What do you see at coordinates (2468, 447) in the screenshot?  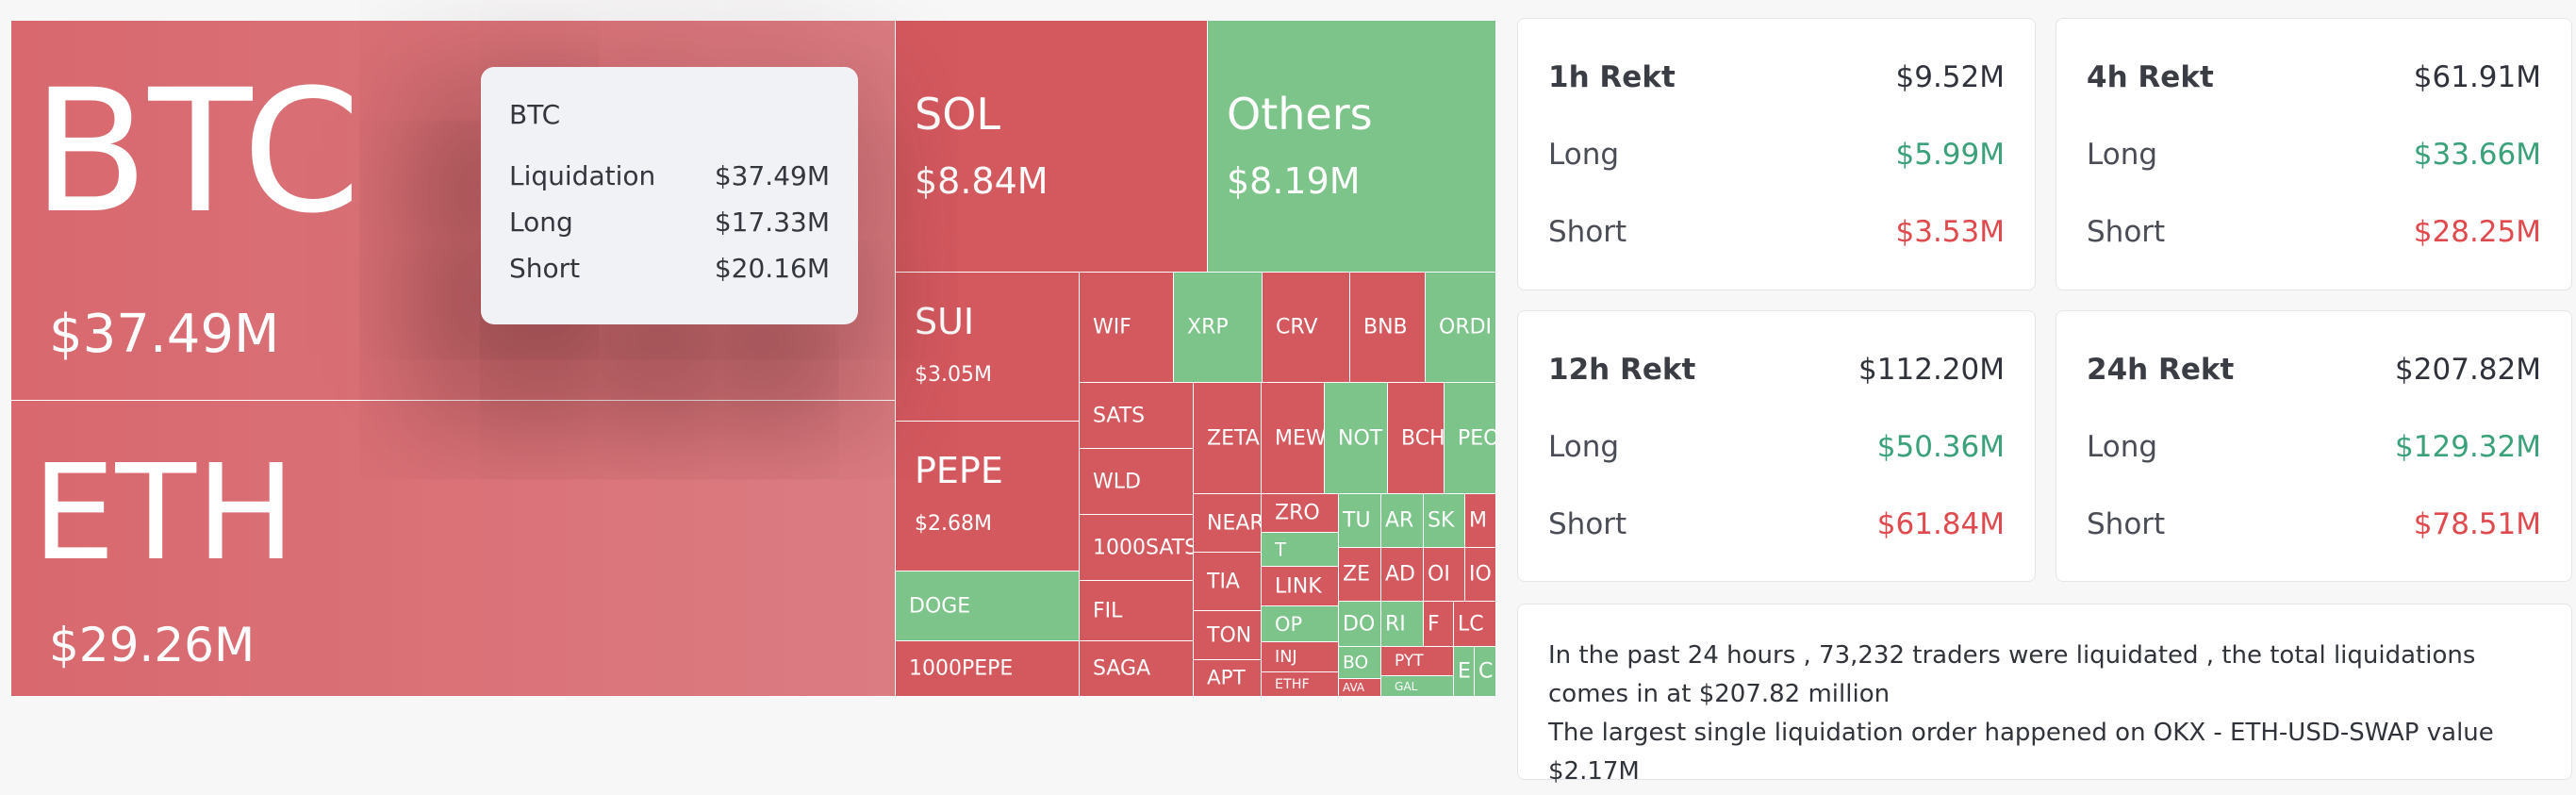 I see `long-value: $129.32M` at bounding box center [2468, 447].